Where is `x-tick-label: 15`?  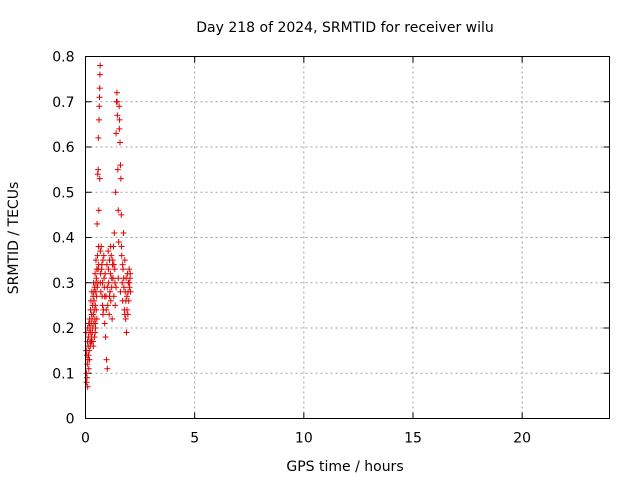
x-tick-label: 15 is located at coordinates (413, 439).